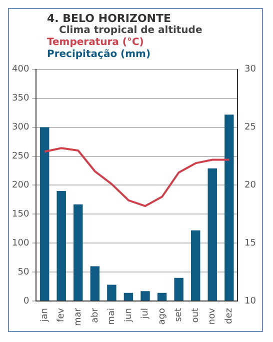 Image resolution: width=273 pixels, height=342 pixels. I want to click on text: Precipitação (mm), so click(99, 55).